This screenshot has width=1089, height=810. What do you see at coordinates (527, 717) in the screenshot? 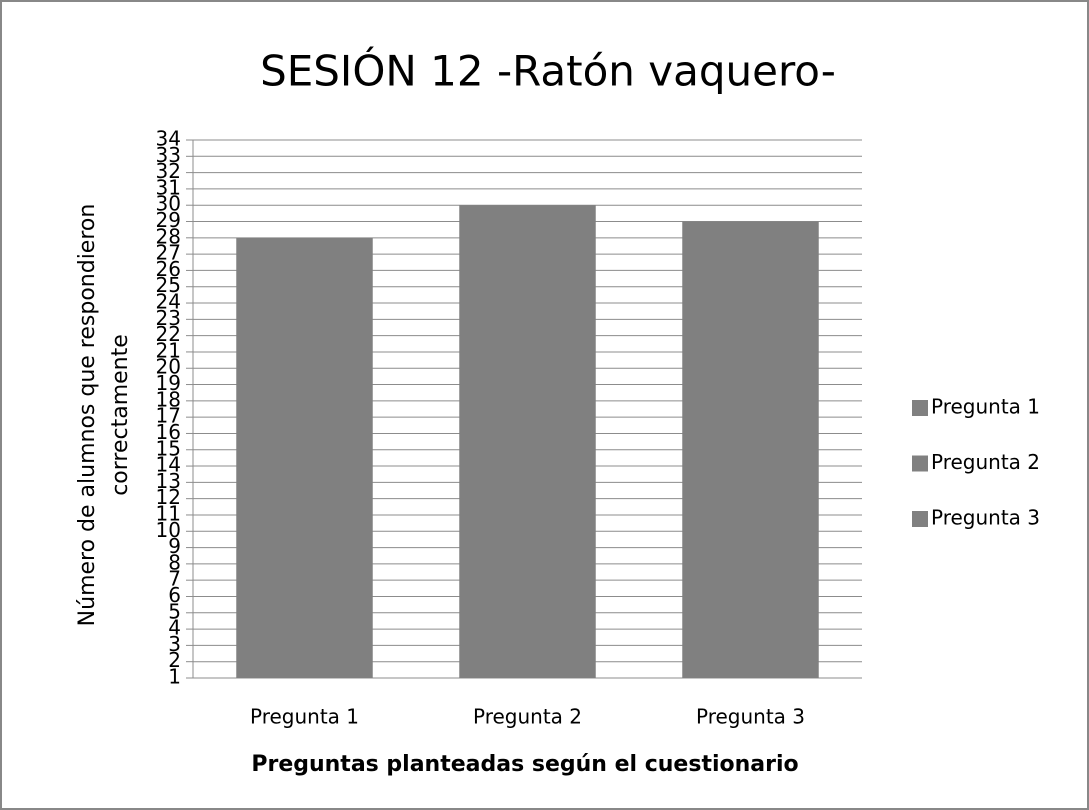
I see `x-tick-label: Pregunta 2` at bounding box center [527, 717].